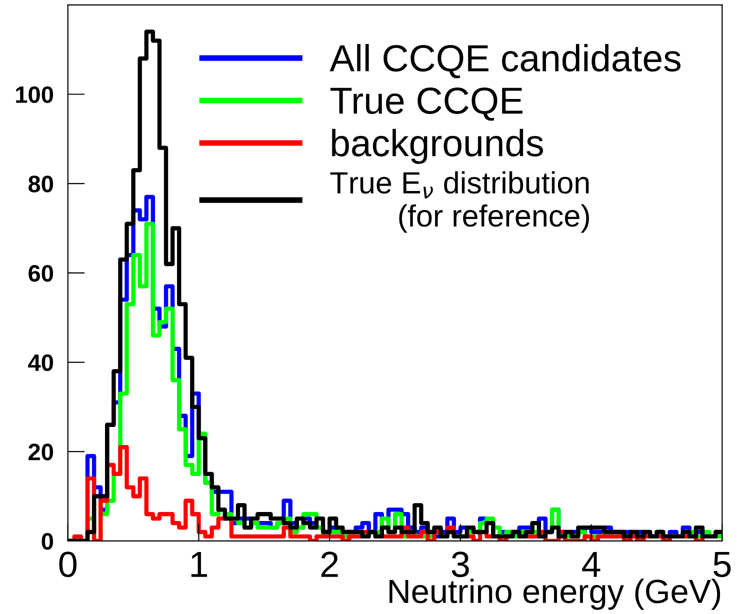 This screenshot has width=746, height=614. Describe the element at coordinates (329, 564) in the screenshot. I see `x-tick-label: 2` at that location.